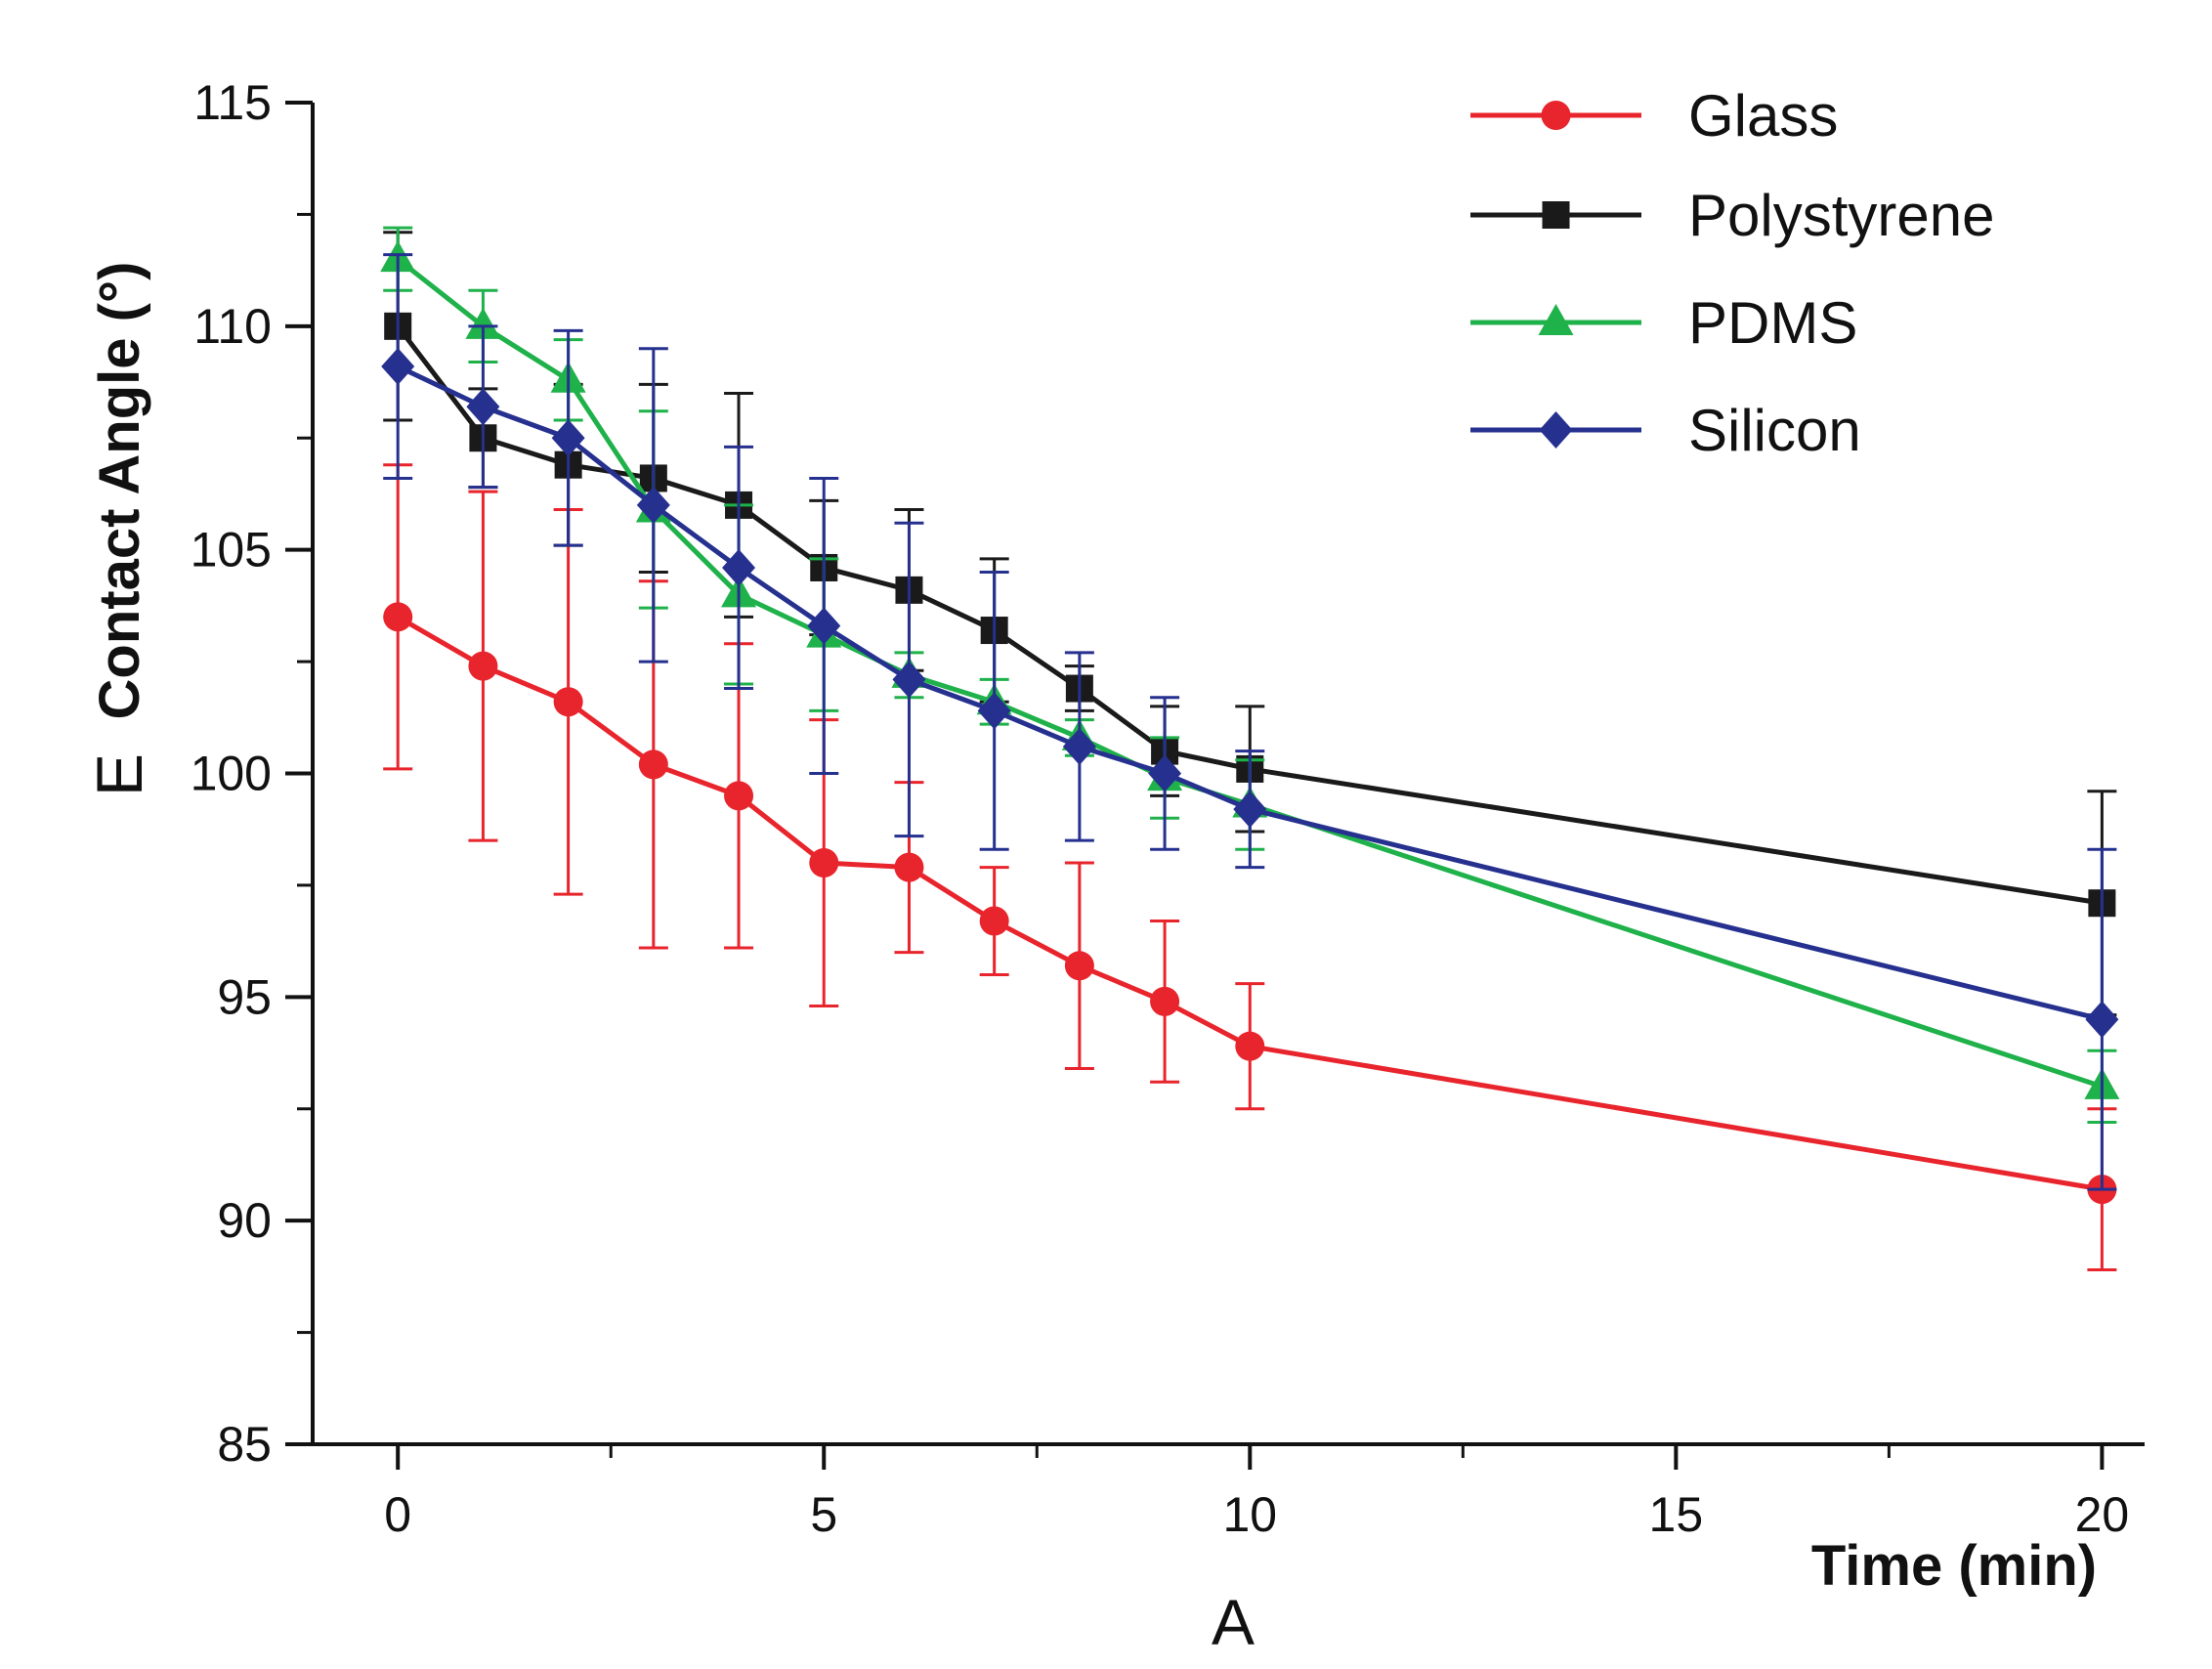  I want to click on y-tick-label: 85, so click(245, 1444).